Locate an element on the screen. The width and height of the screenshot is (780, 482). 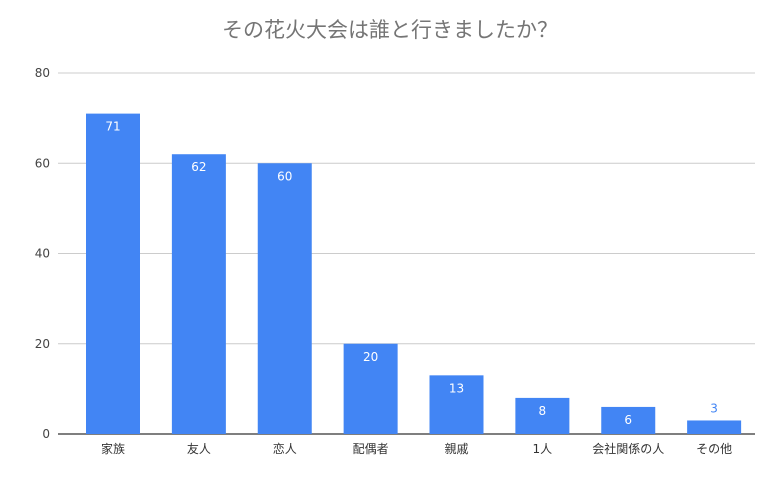
data-label: 62 is located at coordinates (198, 167).